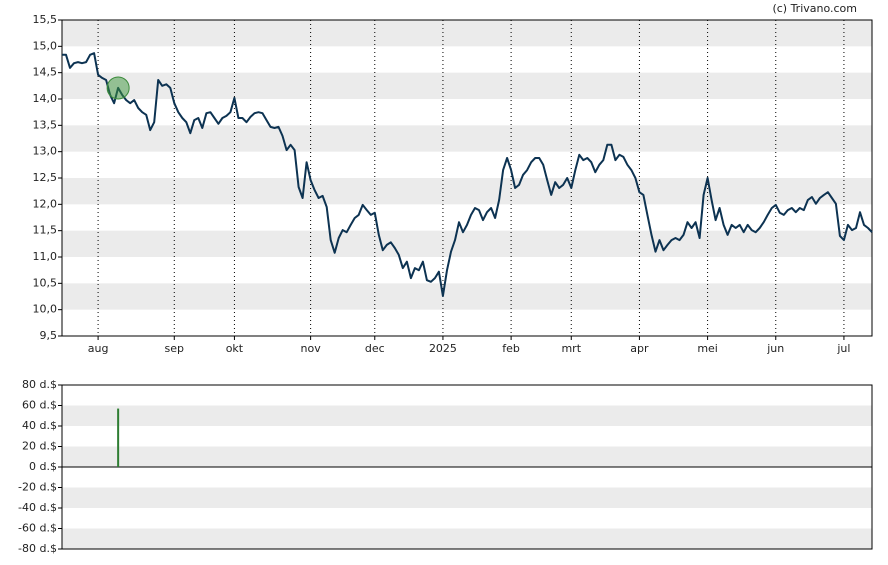 This screenshot has width=888, height=565. Describe the element at coordinates (45, 72) in the screenshot. I see `y-tick-label: 14,5` at that location.